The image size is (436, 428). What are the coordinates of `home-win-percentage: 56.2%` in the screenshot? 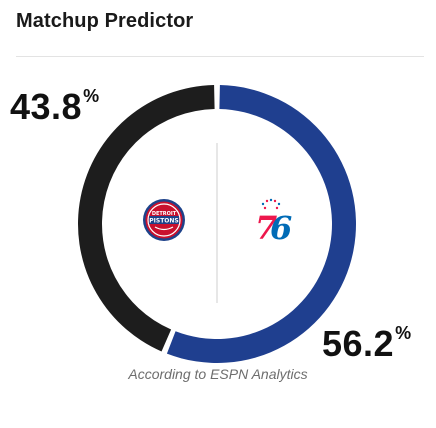 It's located at (367, 343).